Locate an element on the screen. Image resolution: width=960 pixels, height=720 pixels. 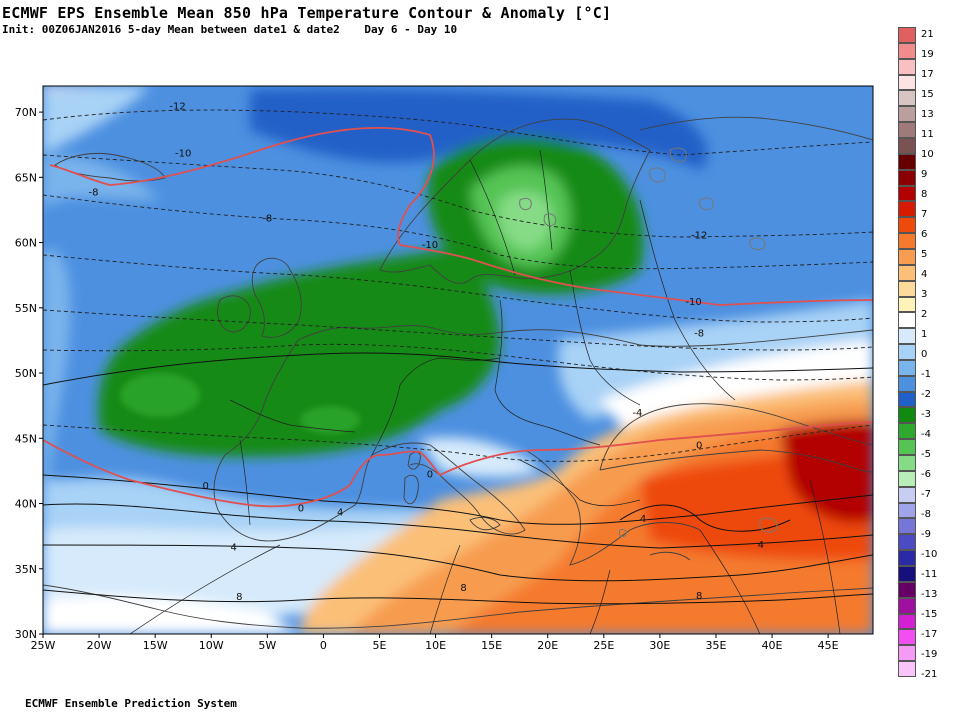
colorbar-tick-label: 15 is located at coordinates (927, 94).